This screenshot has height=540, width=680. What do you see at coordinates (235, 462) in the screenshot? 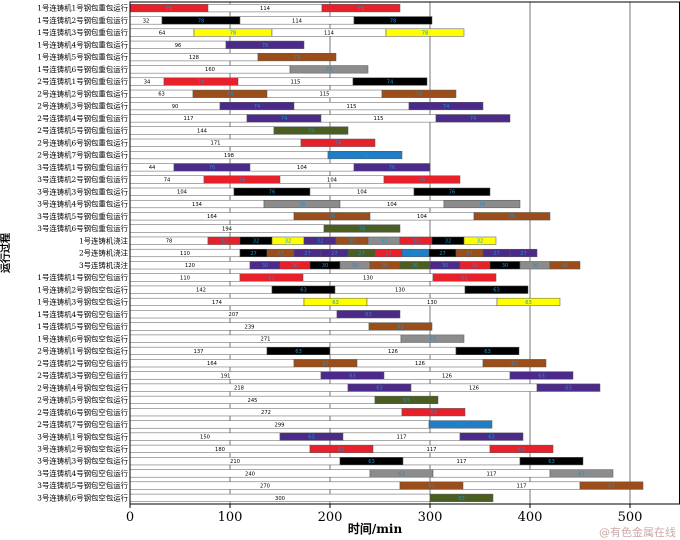
I see `segment-value-label: 210` at bounding box center [235, 462].